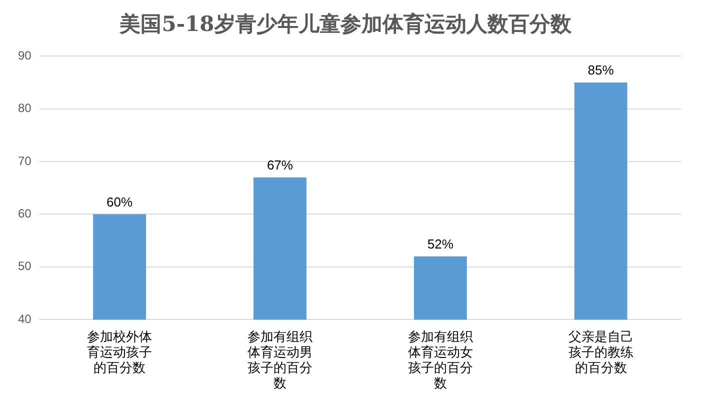  I want to click on chart-title: 美国5-18岁青少年儿童参加体育运动人数百分数, so click(345, 23).